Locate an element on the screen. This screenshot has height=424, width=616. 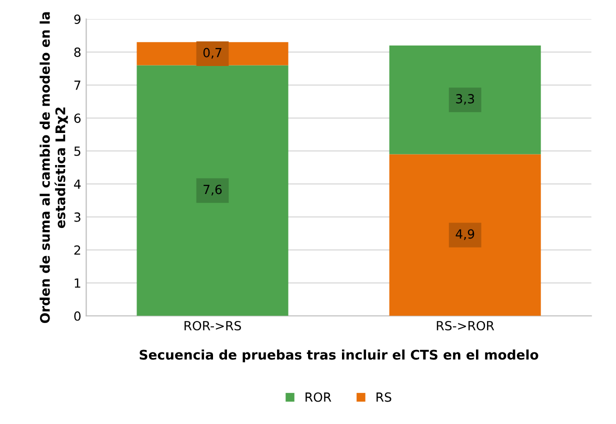
y-tick-label: 8 is located at coordinates (77, 52).